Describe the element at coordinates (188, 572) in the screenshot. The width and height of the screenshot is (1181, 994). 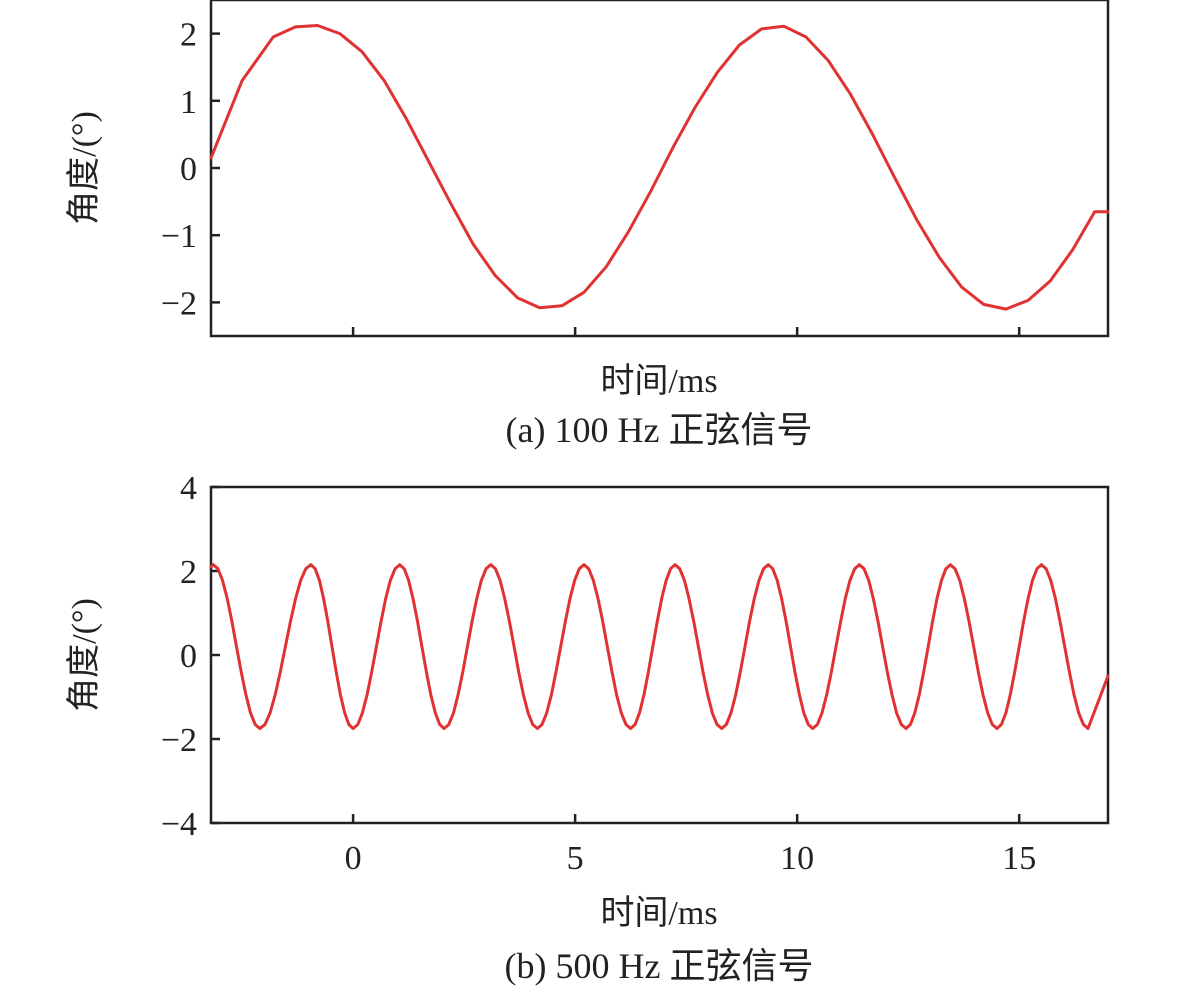
I see `panel-b-y-tick-label: 2` at that location.